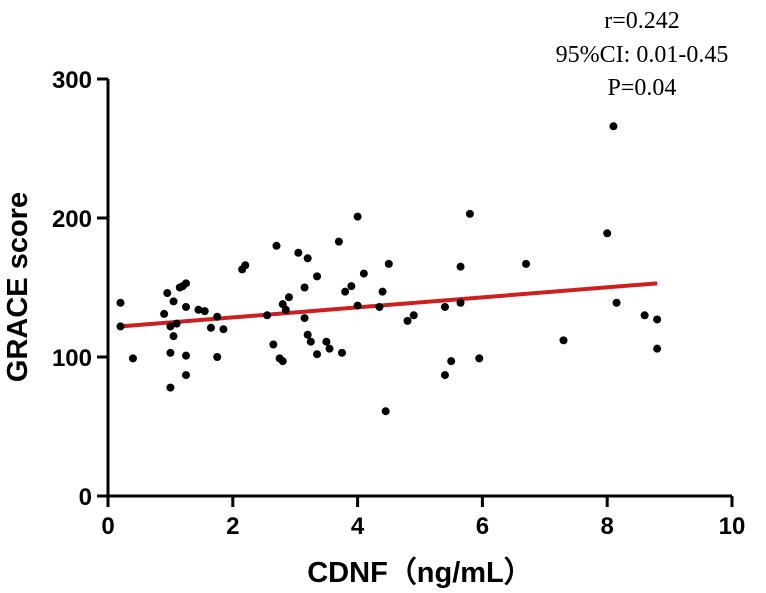  I want to click on y-axis-title: GRACE score, so click(18, 287).